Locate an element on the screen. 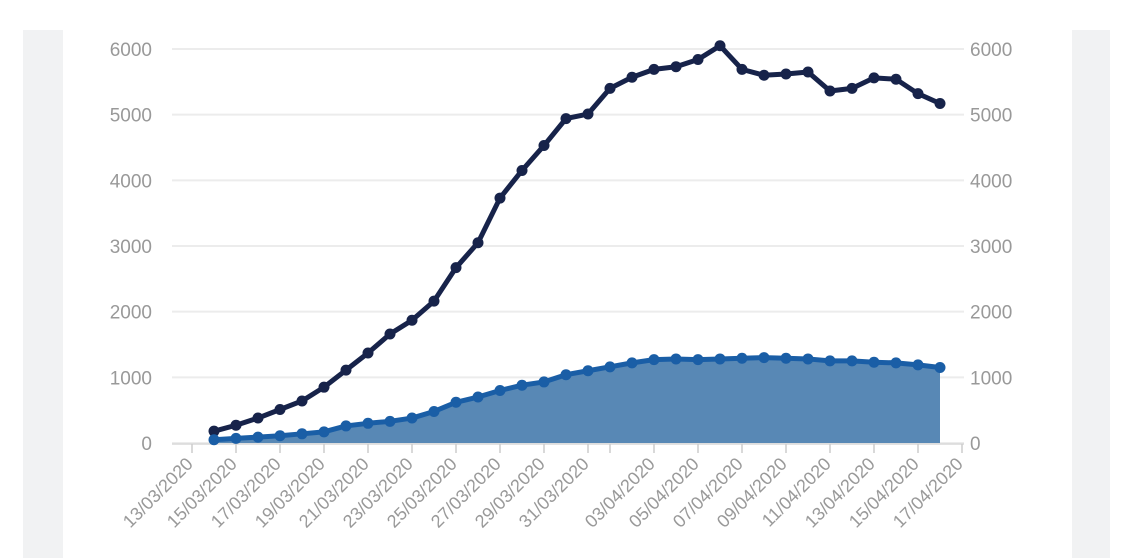 This screenshot has height=558, width=1136. y-axis-right: 0 1000 2000 3000 4000 5000 6000 is located at coordinates (991, 247).